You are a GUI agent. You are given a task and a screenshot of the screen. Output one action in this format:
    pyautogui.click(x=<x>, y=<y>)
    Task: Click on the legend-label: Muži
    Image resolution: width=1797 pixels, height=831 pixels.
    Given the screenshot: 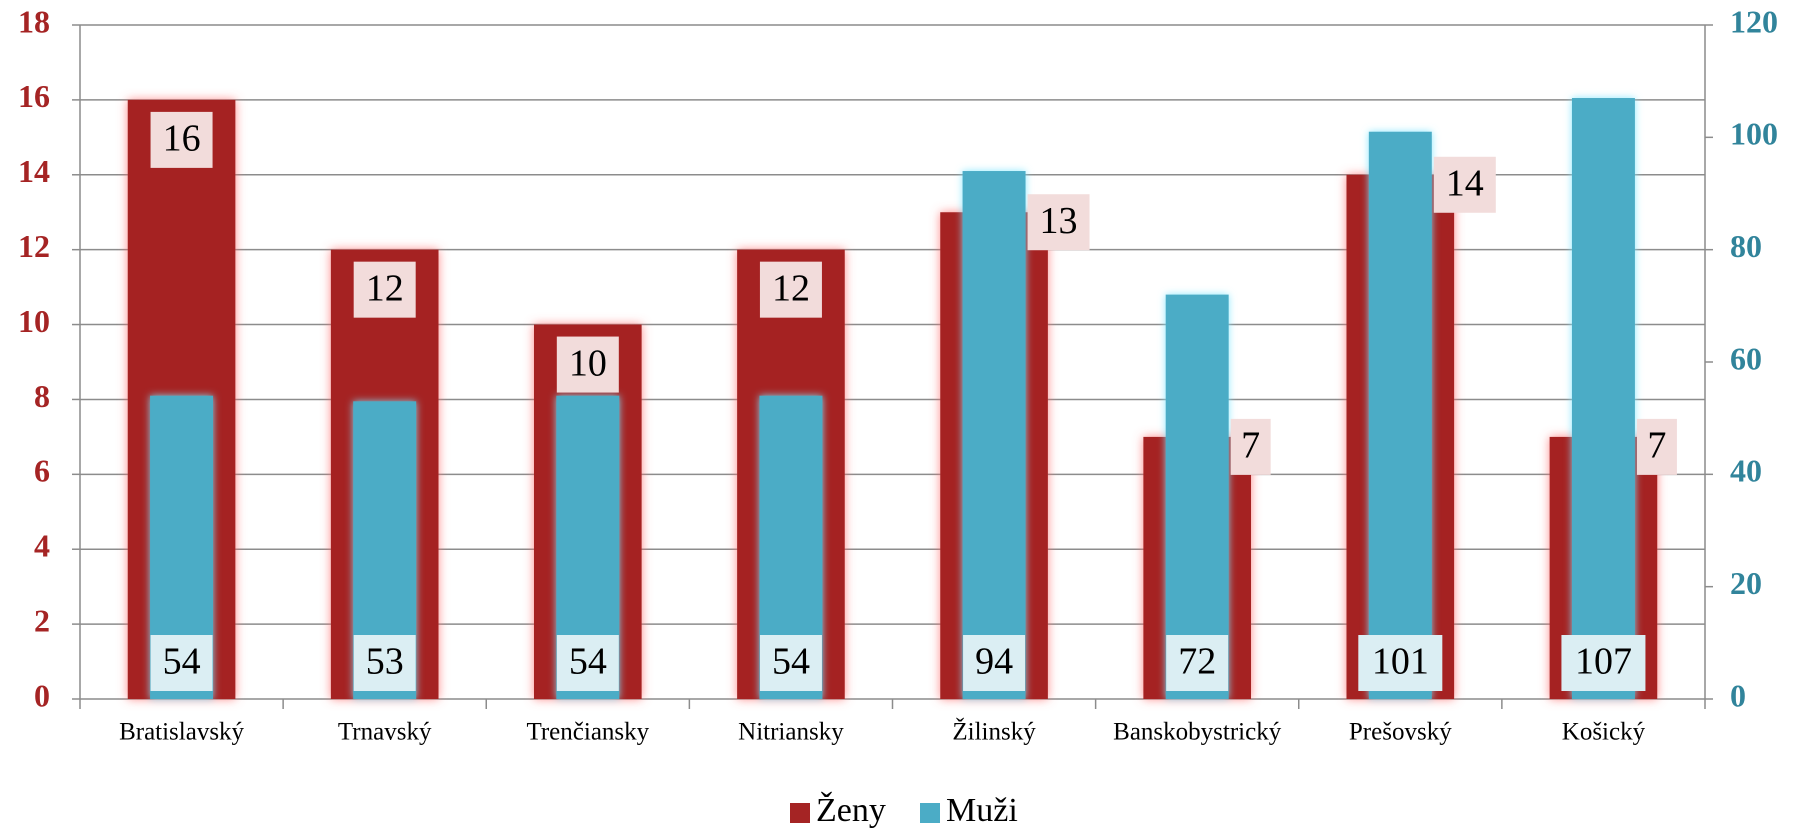 What is the action you would take?
    pyautogui.click(x=982, y=810)
    